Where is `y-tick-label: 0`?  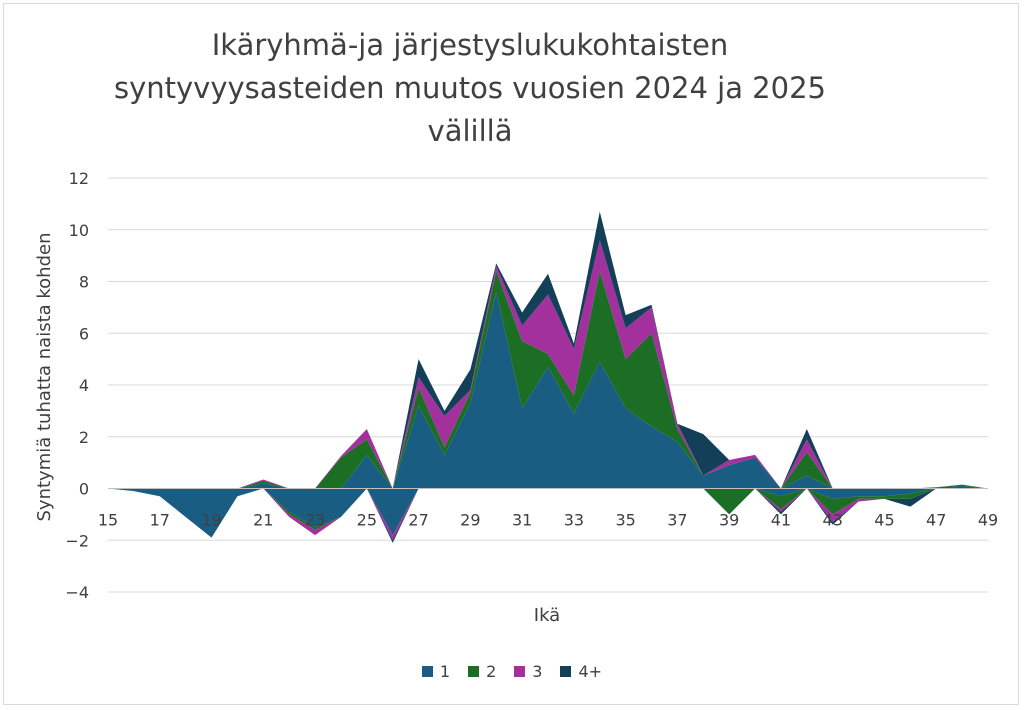 y-tick-label: 0 is located at coordinates (84, 489).